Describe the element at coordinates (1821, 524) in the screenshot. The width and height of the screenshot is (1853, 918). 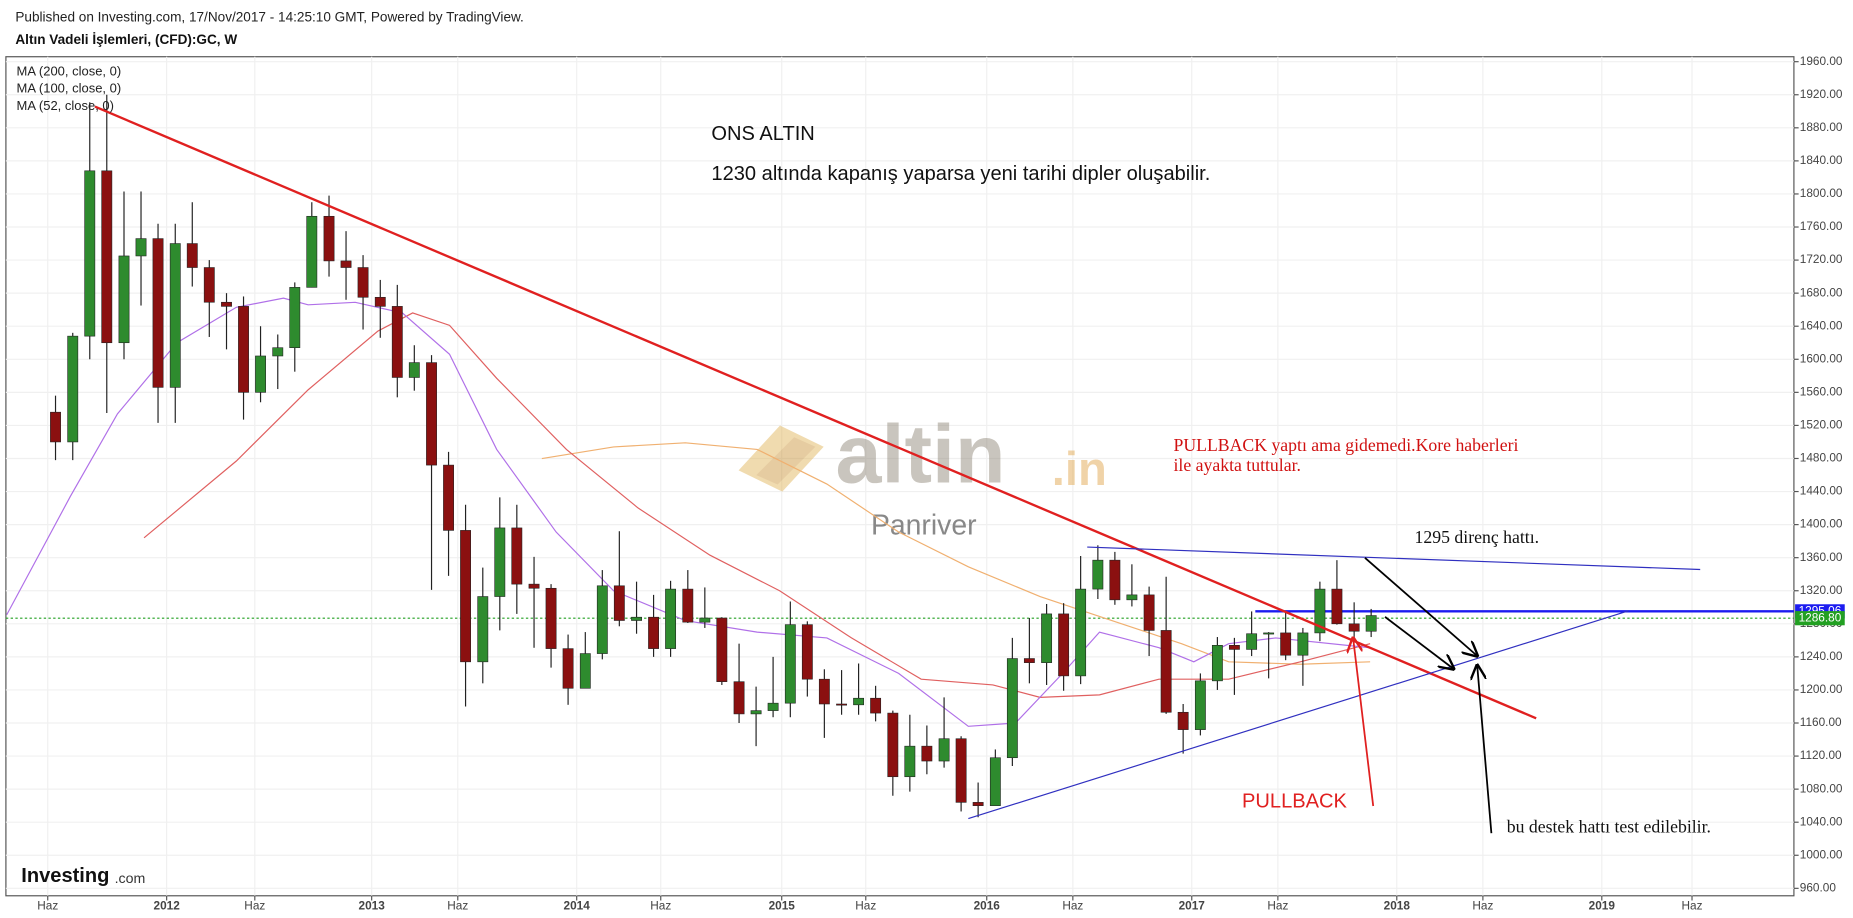
I see `y-tick-label: 1400.00` at that location.